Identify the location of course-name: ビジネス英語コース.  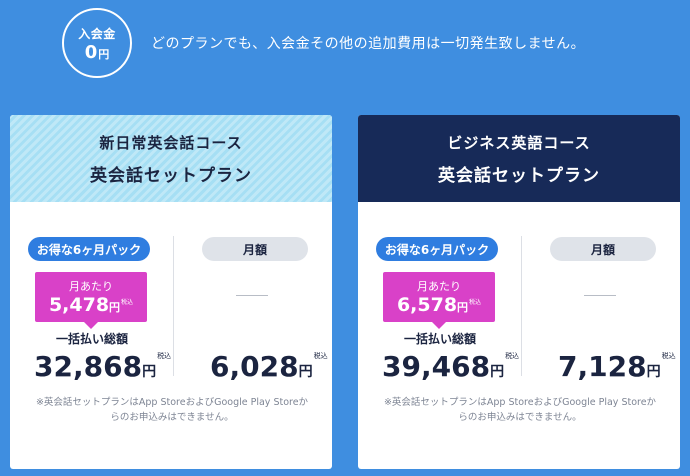
(519, 142).